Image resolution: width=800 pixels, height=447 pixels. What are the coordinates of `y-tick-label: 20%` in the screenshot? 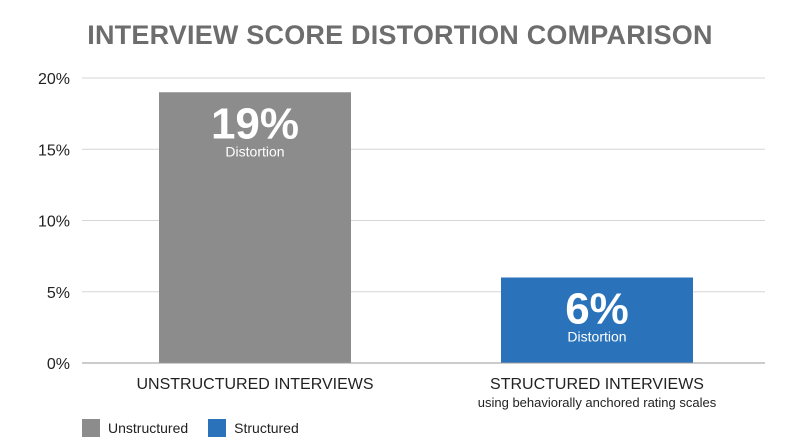 It's located at (54, 79).